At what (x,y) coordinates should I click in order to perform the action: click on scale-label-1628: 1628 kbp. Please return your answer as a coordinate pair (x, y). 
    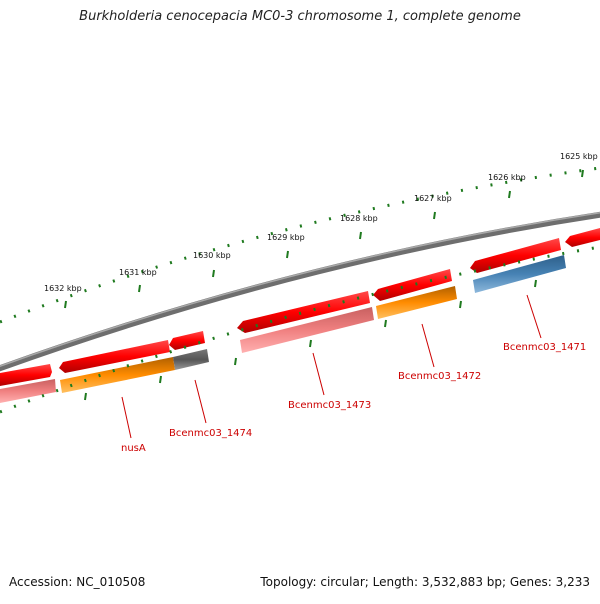
    Looking at the image, I should click on (359, 218).